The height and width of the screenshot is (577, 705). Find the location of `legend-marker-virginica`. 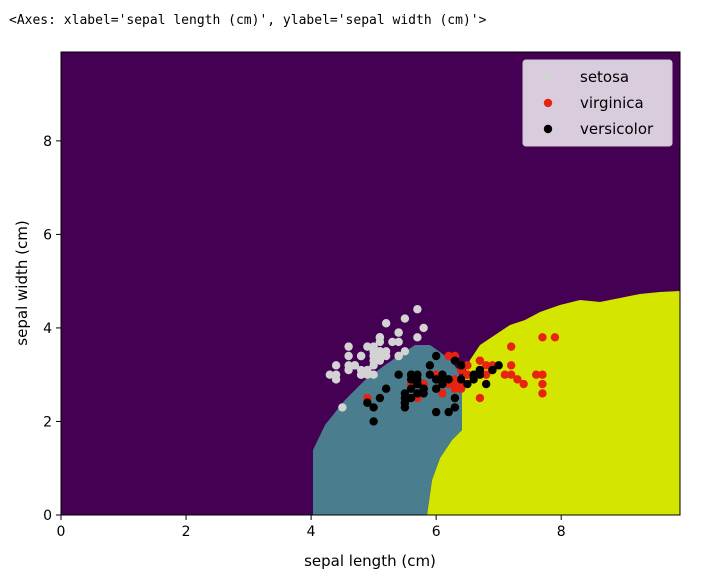

legend-marker-virginica is located at coordinates (548, 103).